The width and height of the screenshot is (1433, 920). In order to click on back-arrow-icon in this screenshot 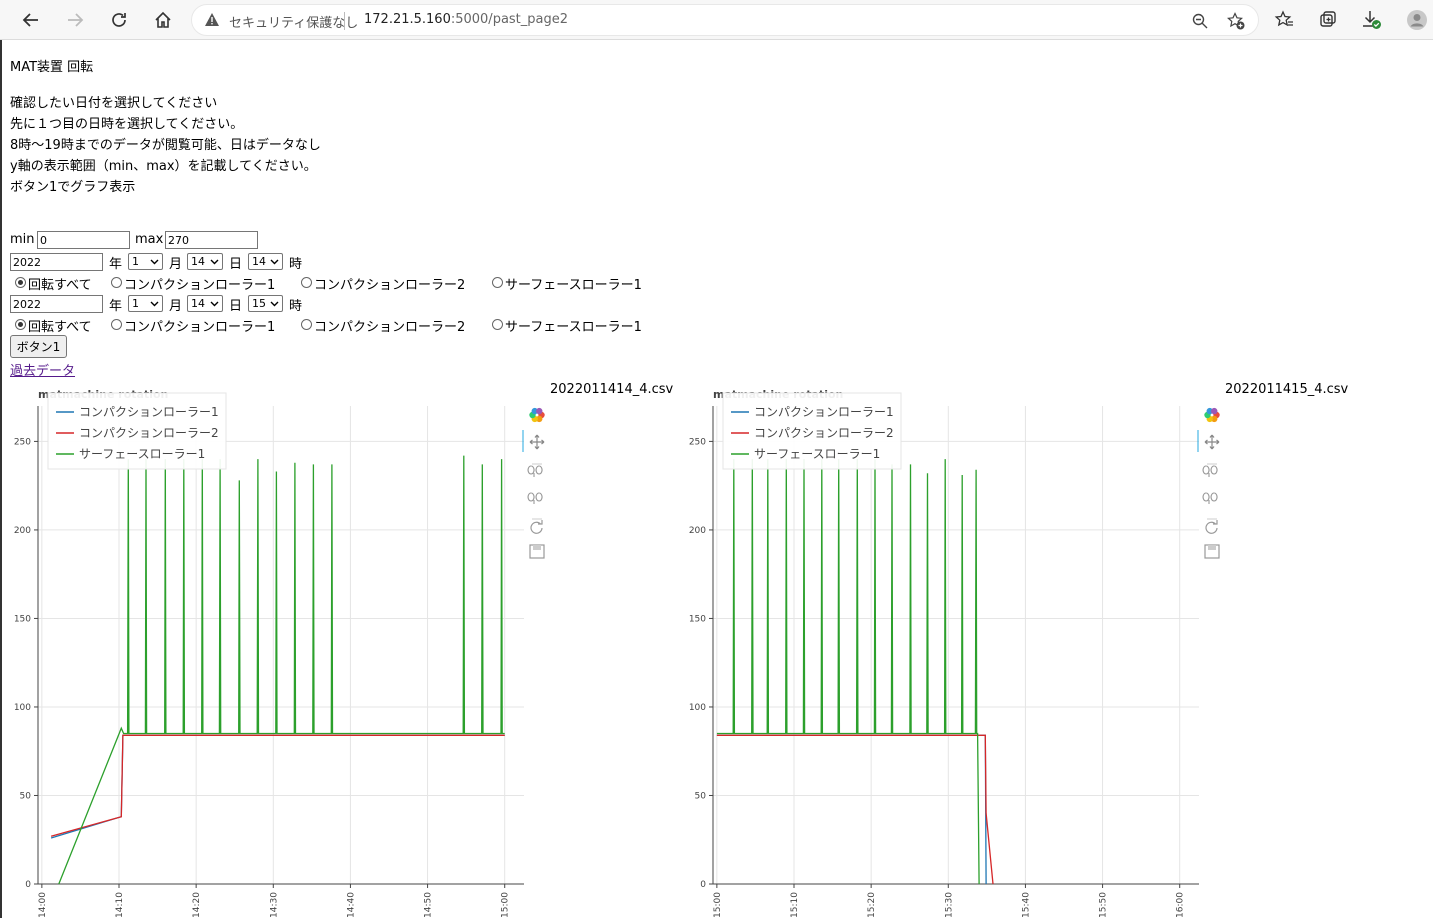, I will do `click(30, 20)`.